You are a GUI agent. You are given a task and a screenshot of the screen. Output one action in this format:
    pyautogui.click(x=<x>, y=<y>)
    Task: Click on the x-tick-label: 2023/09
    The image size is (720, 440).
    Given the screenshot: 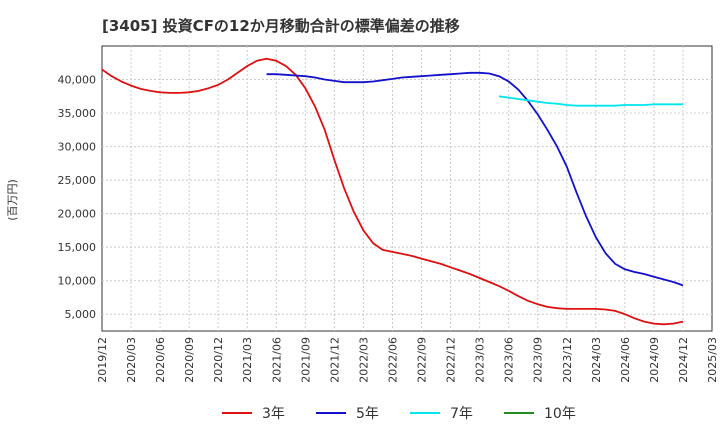 What is the action you would take?
    pyautogui.click(x=538, y=360)
    